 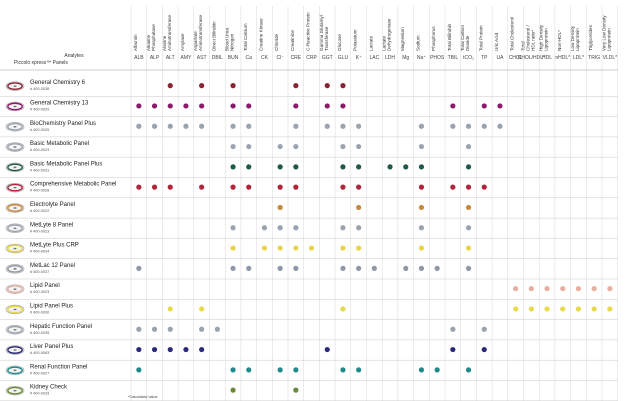 What do you see at coordinates (238, 248) in the screenshot?
I see `panel-row: MetLyte Plus CRP# 400-0034` at bounding box center [238, 248].